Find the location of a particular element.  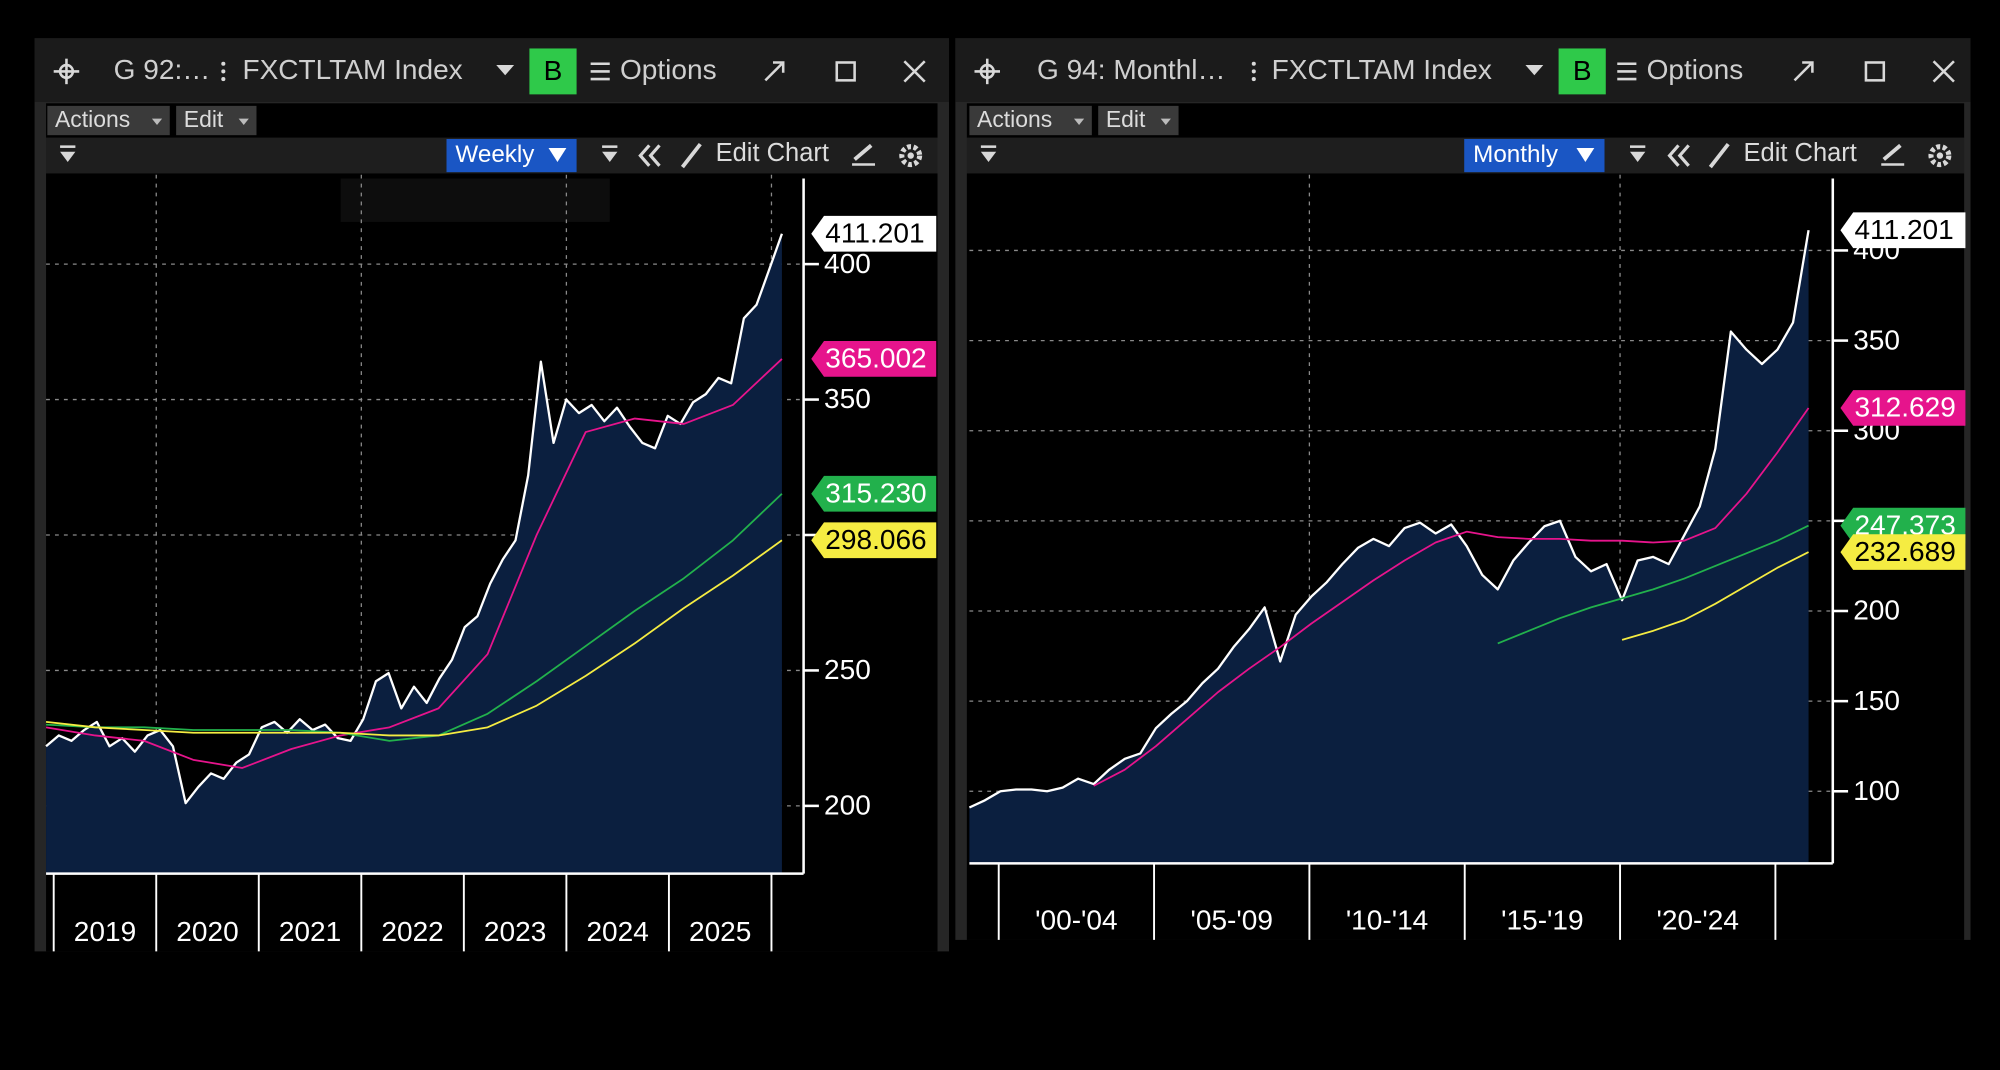

y-tick-label: 100 is located at coordinates (1876, 790).